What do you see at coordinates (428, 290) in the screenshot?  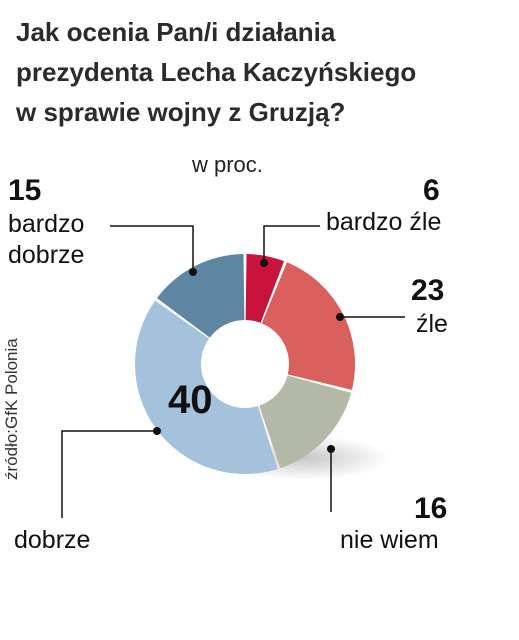 I see `value-label-zle: 23` at bounding box center [428, 290].